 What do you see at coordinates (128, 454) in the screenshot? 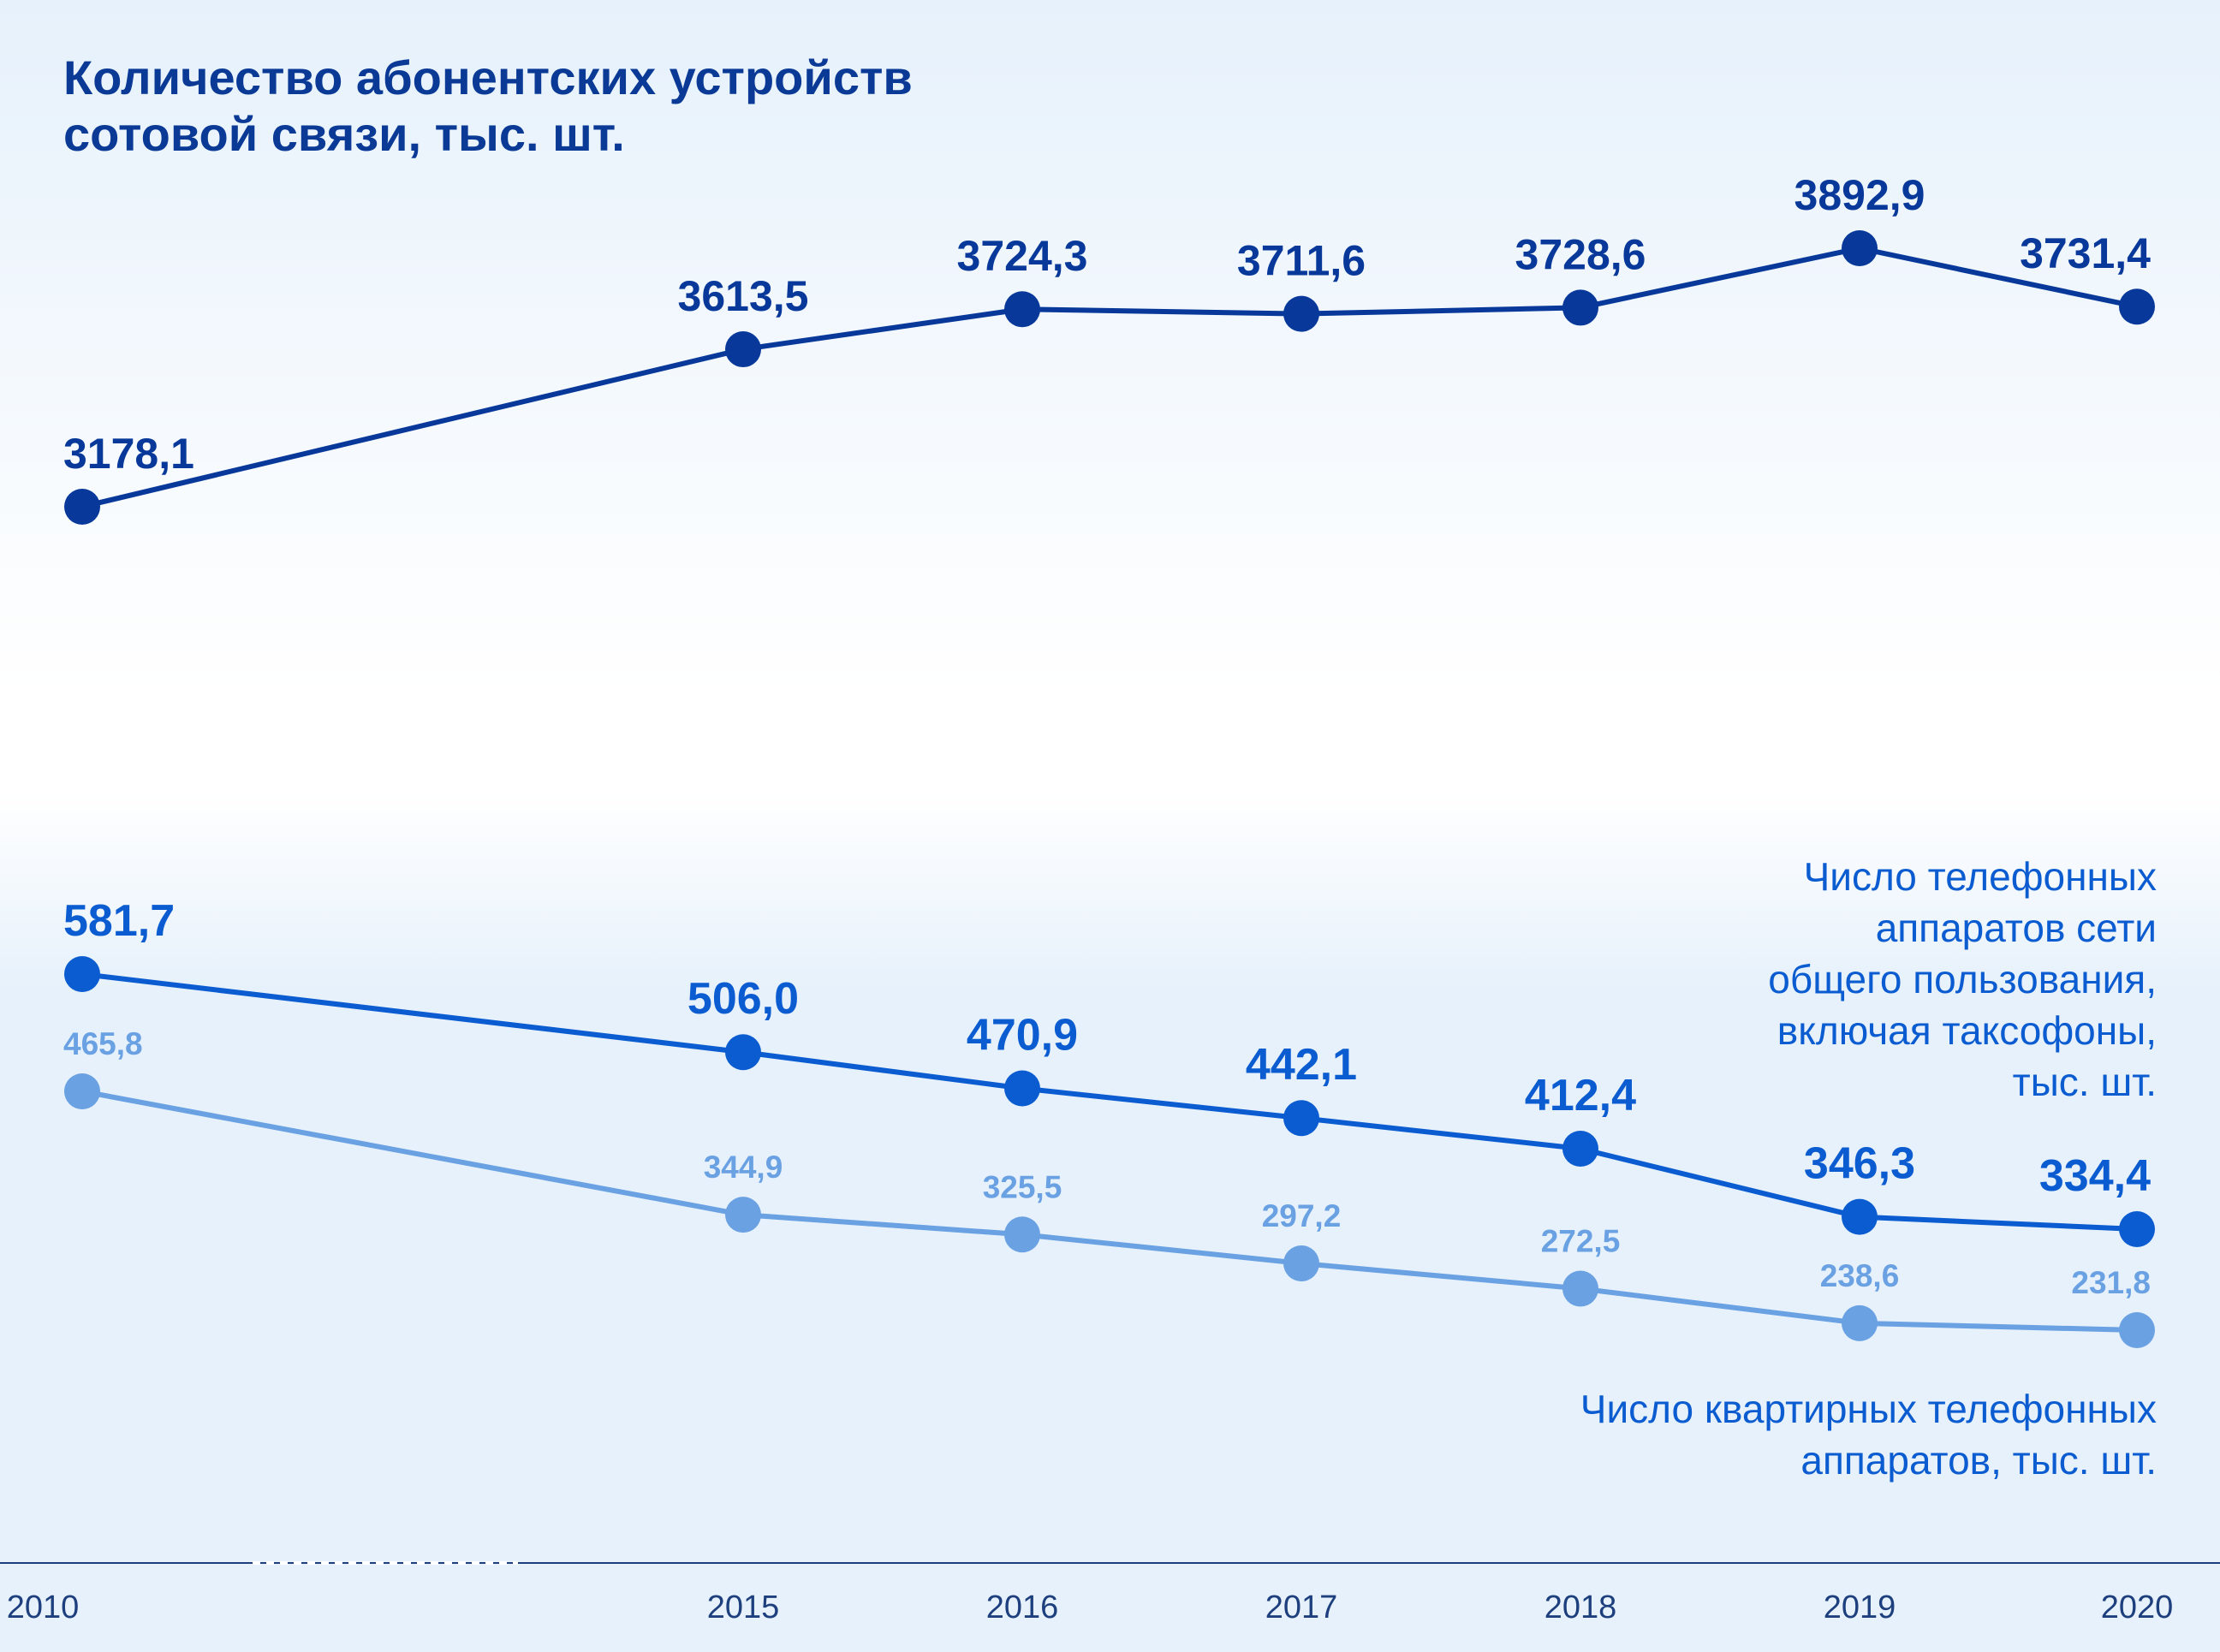
I see `data-label-cellular: 3178,1` at bounding box center [128, 454].